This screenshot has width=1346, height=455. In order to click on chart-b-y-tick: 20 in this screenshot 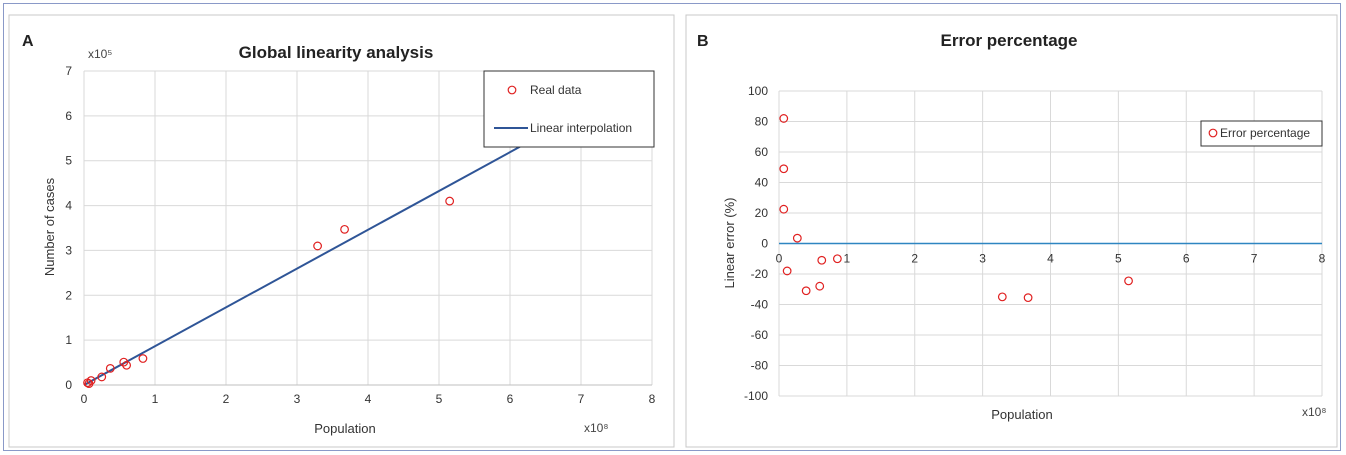, I will do `click(762, 213)`.